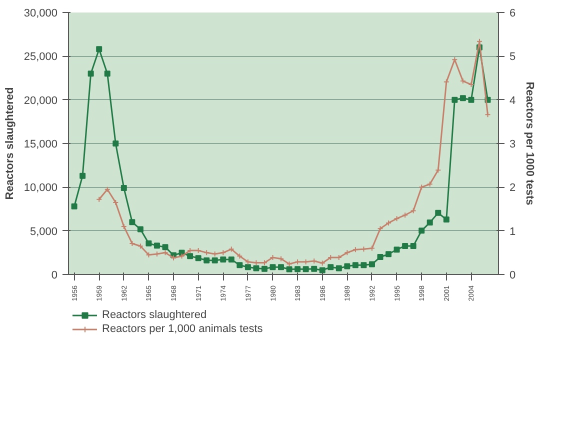 This screenshot has width=561, height=446. Describe the element at coordinates (41, 57) in the screenshot. I see `y-tick-label: 25,000` at that location.